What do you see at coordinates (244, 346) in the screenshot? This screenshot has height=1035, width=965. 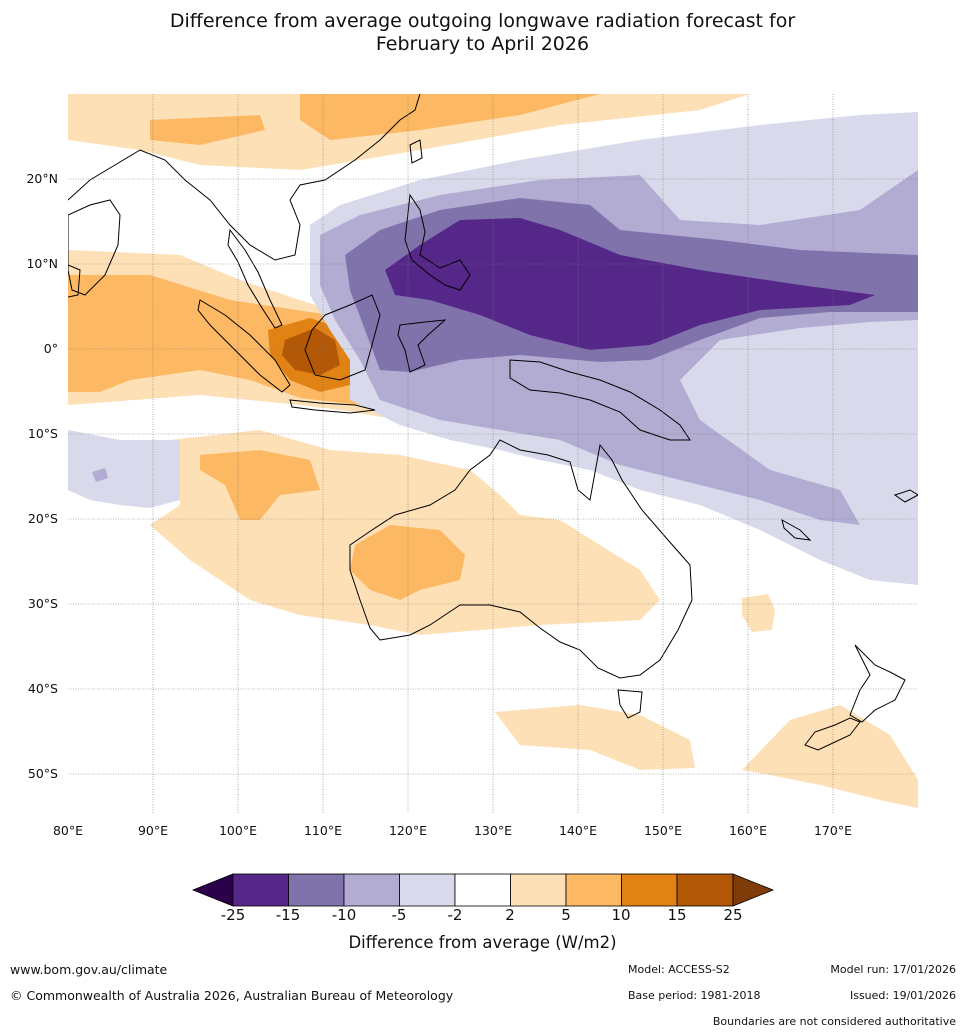 I see `coast-sumatra` at bounding box center [244, 346].